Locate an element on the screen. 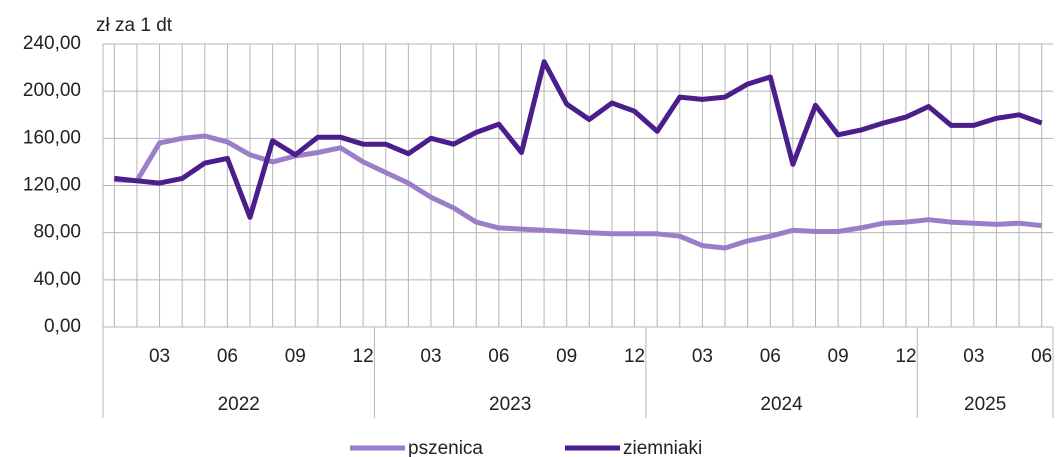  y-tick-label: 40,00 is located at coordinates (57, 279).